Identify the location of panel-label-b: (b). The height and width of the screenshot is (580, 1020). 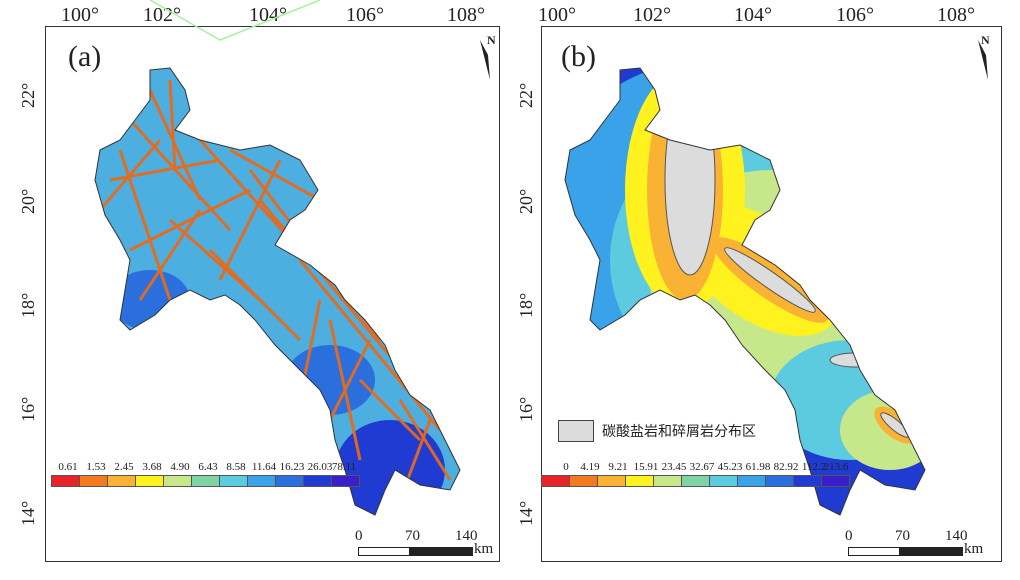
(578, 56).